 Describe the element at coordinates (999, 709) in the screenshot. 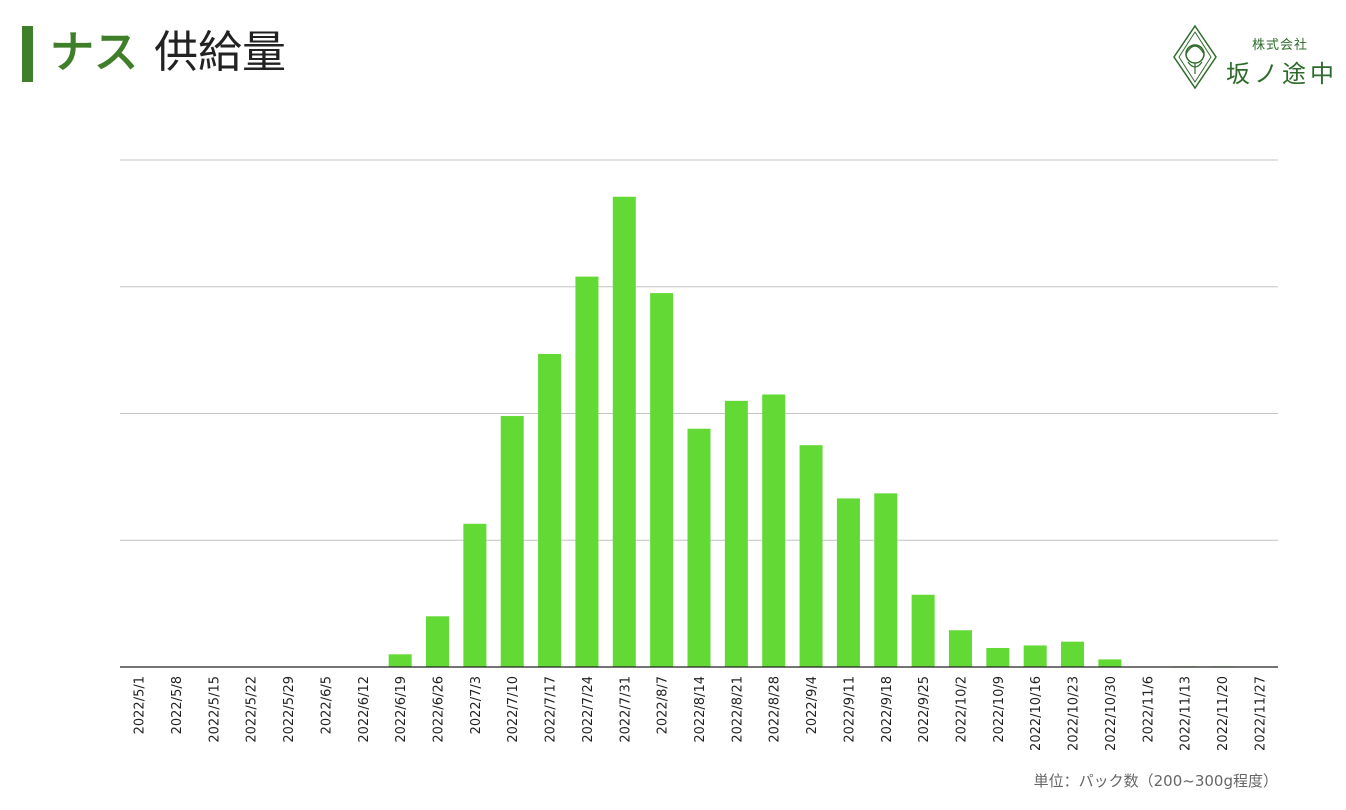

I see `x-tick-label: 2022/10/9` at that location.